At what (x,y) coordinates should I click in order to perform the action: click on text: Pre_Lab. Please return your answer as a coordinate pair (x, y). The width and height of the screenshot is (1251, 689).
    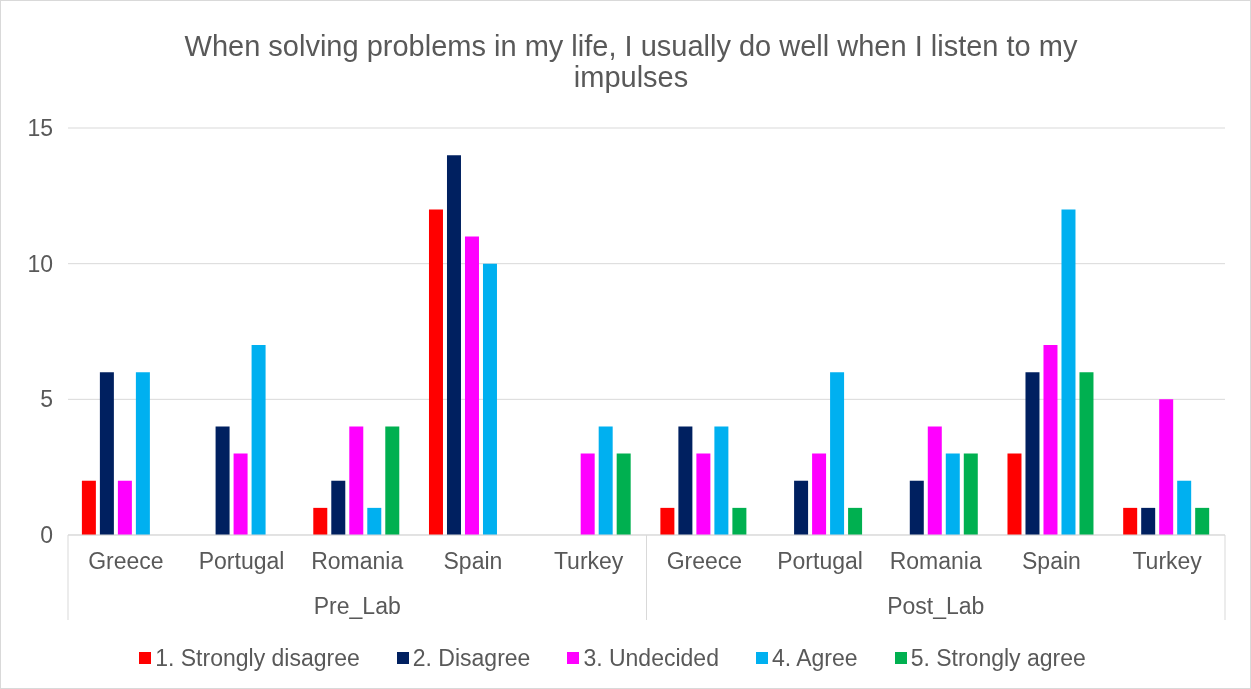
    Looking at the image, I should click on (357, 606).